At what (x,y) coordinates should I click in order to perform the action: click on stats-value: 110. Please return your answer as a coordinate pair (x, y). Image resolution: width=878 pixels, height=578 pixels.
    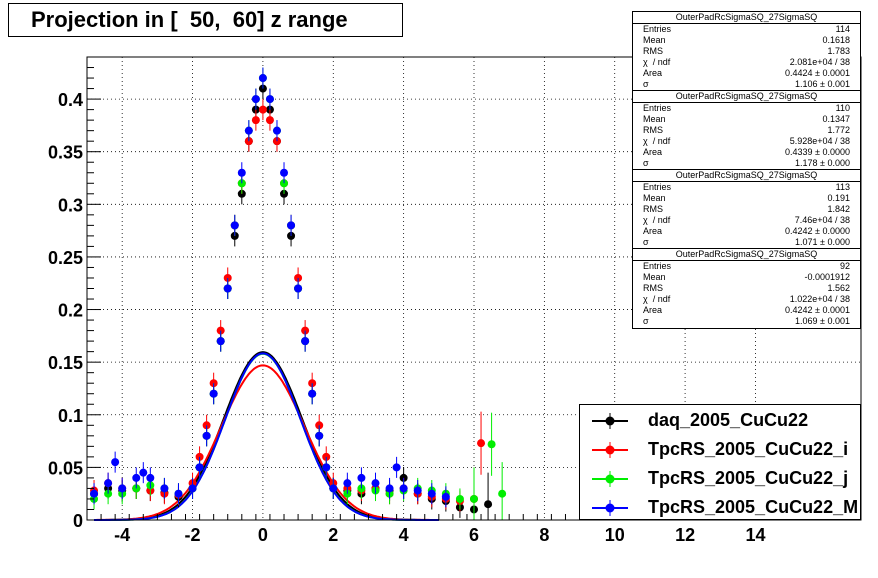
    Looking at the image, I should click on (842, 108).